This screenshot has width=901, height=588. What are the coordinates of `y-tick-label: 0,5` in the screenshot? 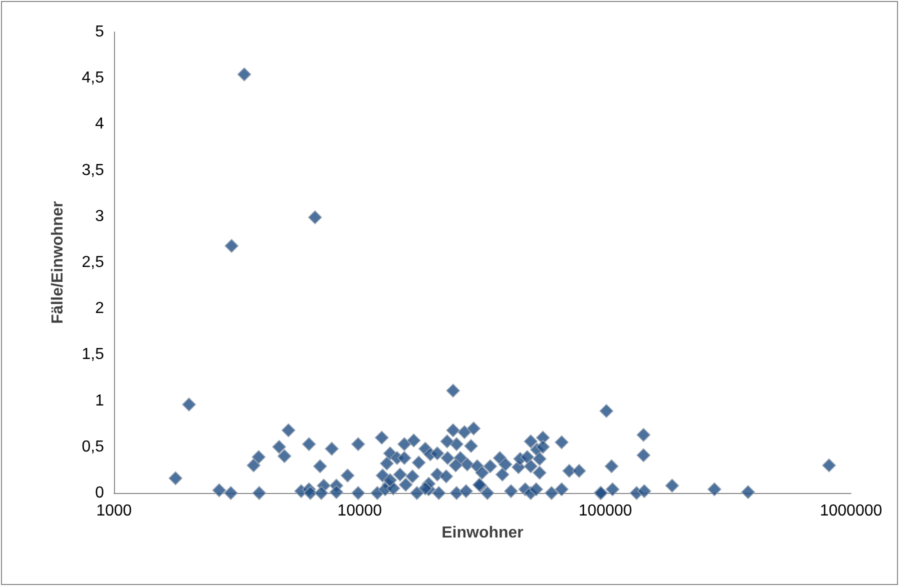 It's located at (93, 447).